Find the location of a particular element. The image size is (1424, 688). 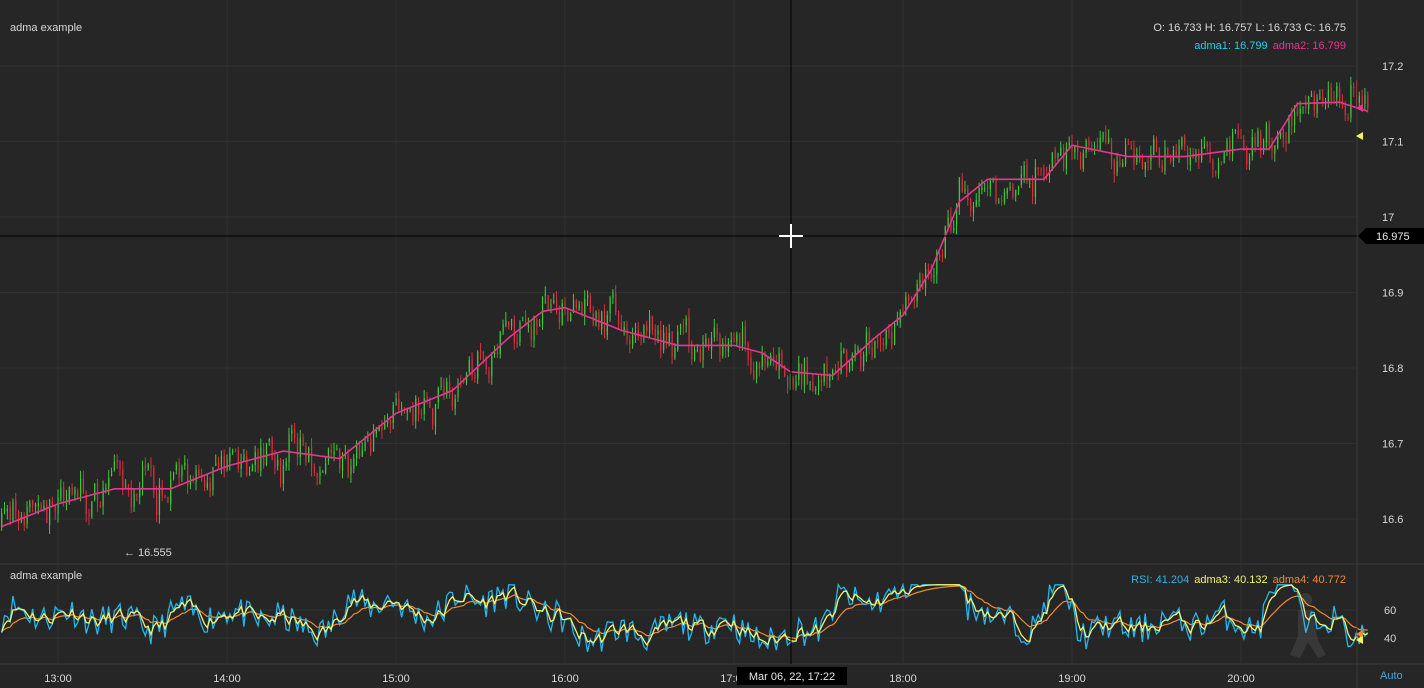

sub-layer is located at coordinates (685, 617).